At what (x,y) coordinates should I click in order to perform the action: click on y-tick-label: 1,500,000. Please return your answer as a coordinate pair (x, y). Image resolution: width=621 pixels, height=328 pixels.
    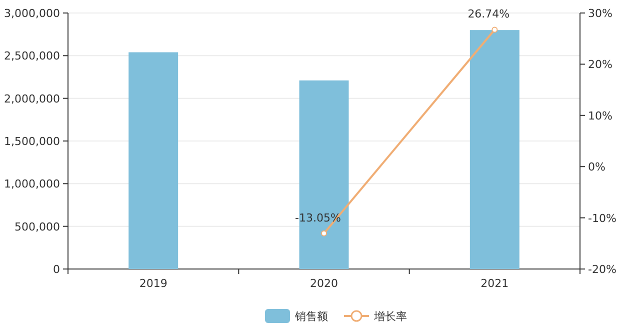
    Looking at the image, I should click on (32, 141).